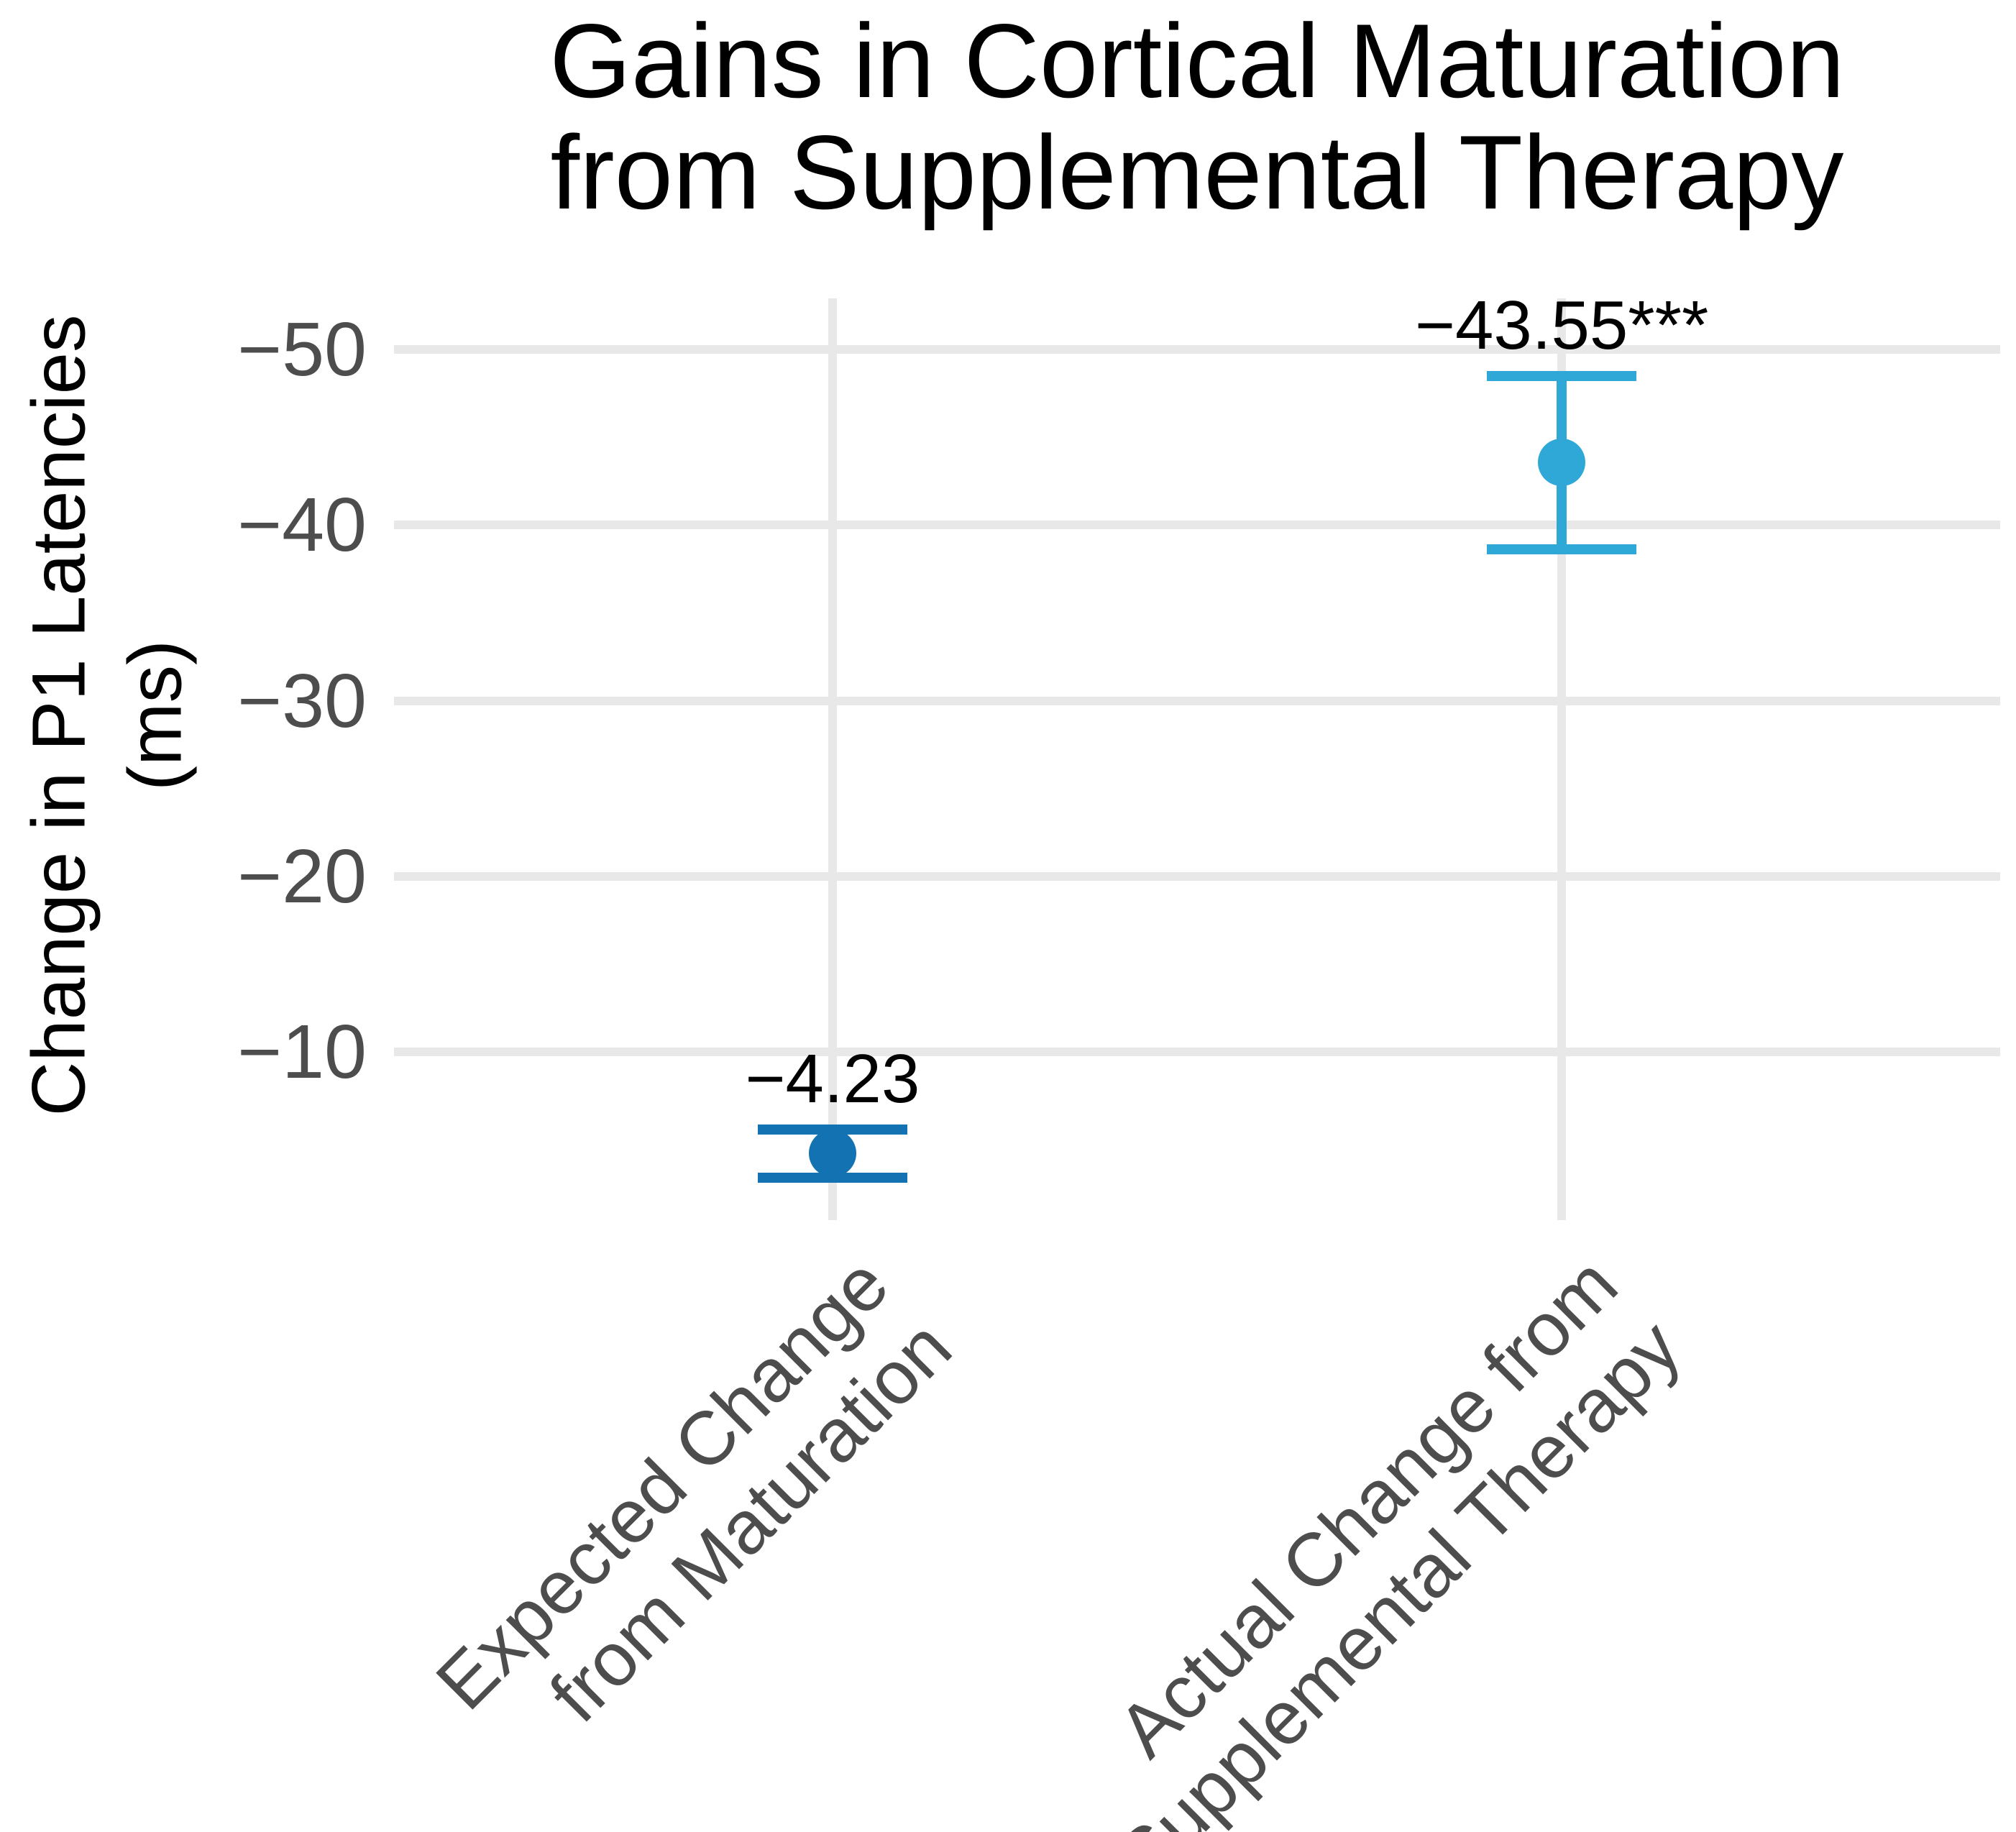  What do you see at coordinates (302, 1052) in the screenshot?
I see `y-tick-label--10: −10` at bounding box center [302, 1052].